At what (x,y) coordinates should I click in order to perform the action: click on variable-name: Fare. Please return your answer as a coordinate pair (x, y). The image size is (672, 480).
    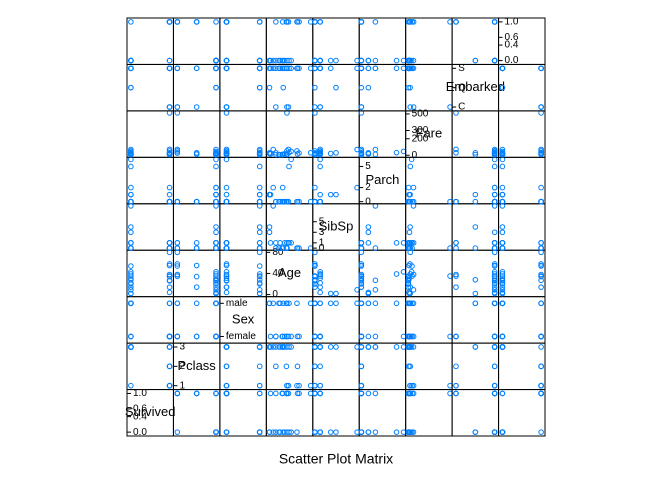
    Looking at the image, I should click on (429, 133).